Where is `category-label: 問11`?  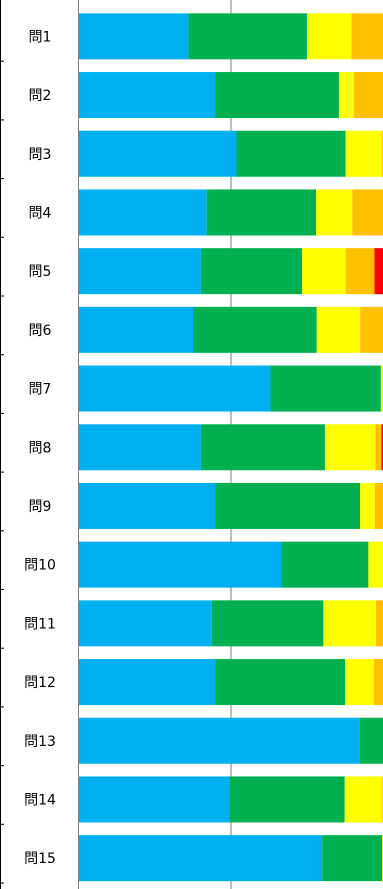 category-label: 問11 is located at coordinates (40, 624).